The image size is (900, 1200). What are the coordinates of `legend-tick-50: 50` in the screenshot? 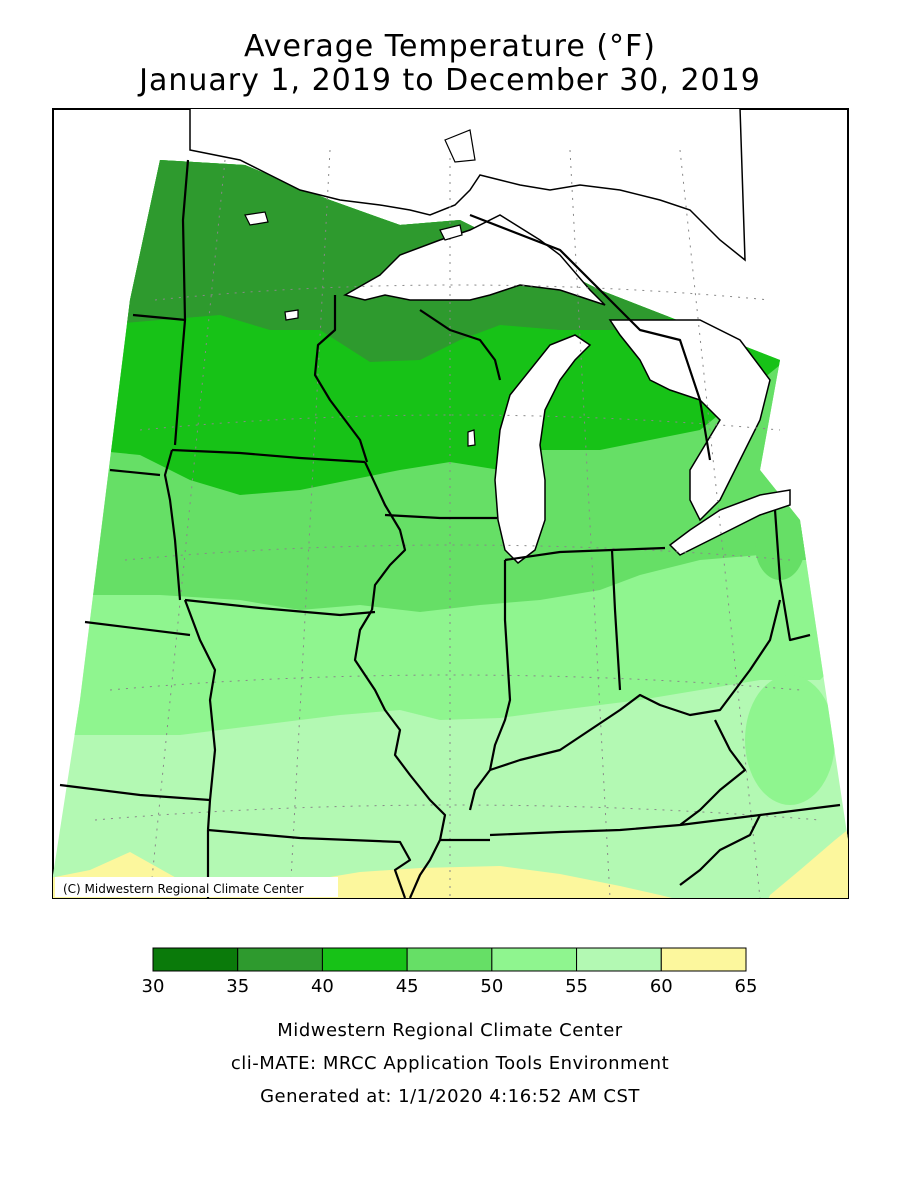 It's located at (492, 986).